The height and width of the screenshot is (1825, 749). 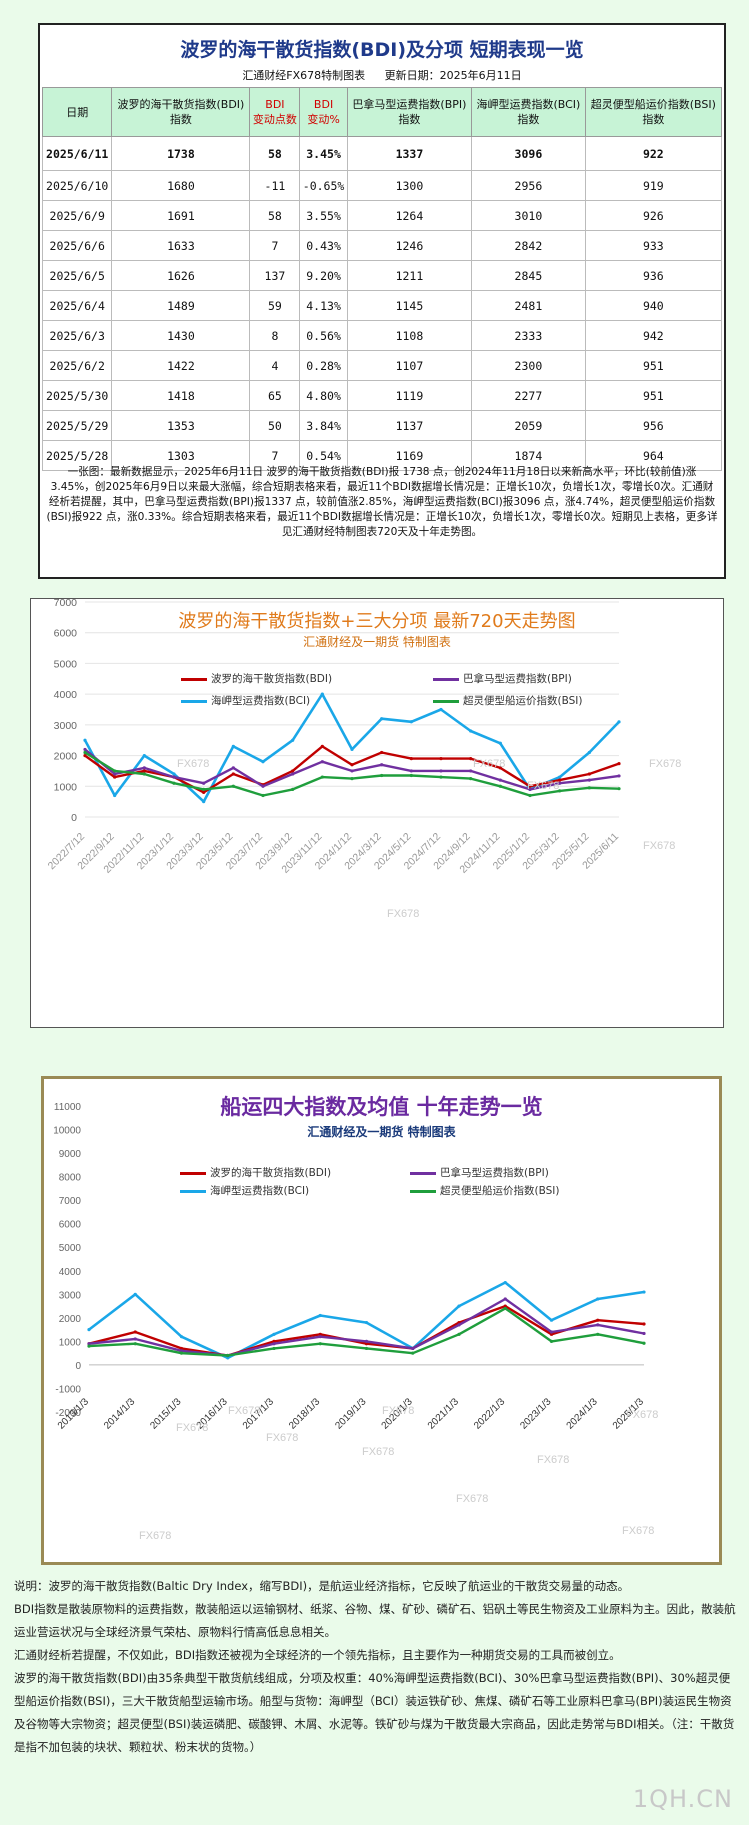 What do you see at coordinates (193, 1191) in the screenshot?
I see `legend2-swatch-bci` at bounding box center [193, 1191].